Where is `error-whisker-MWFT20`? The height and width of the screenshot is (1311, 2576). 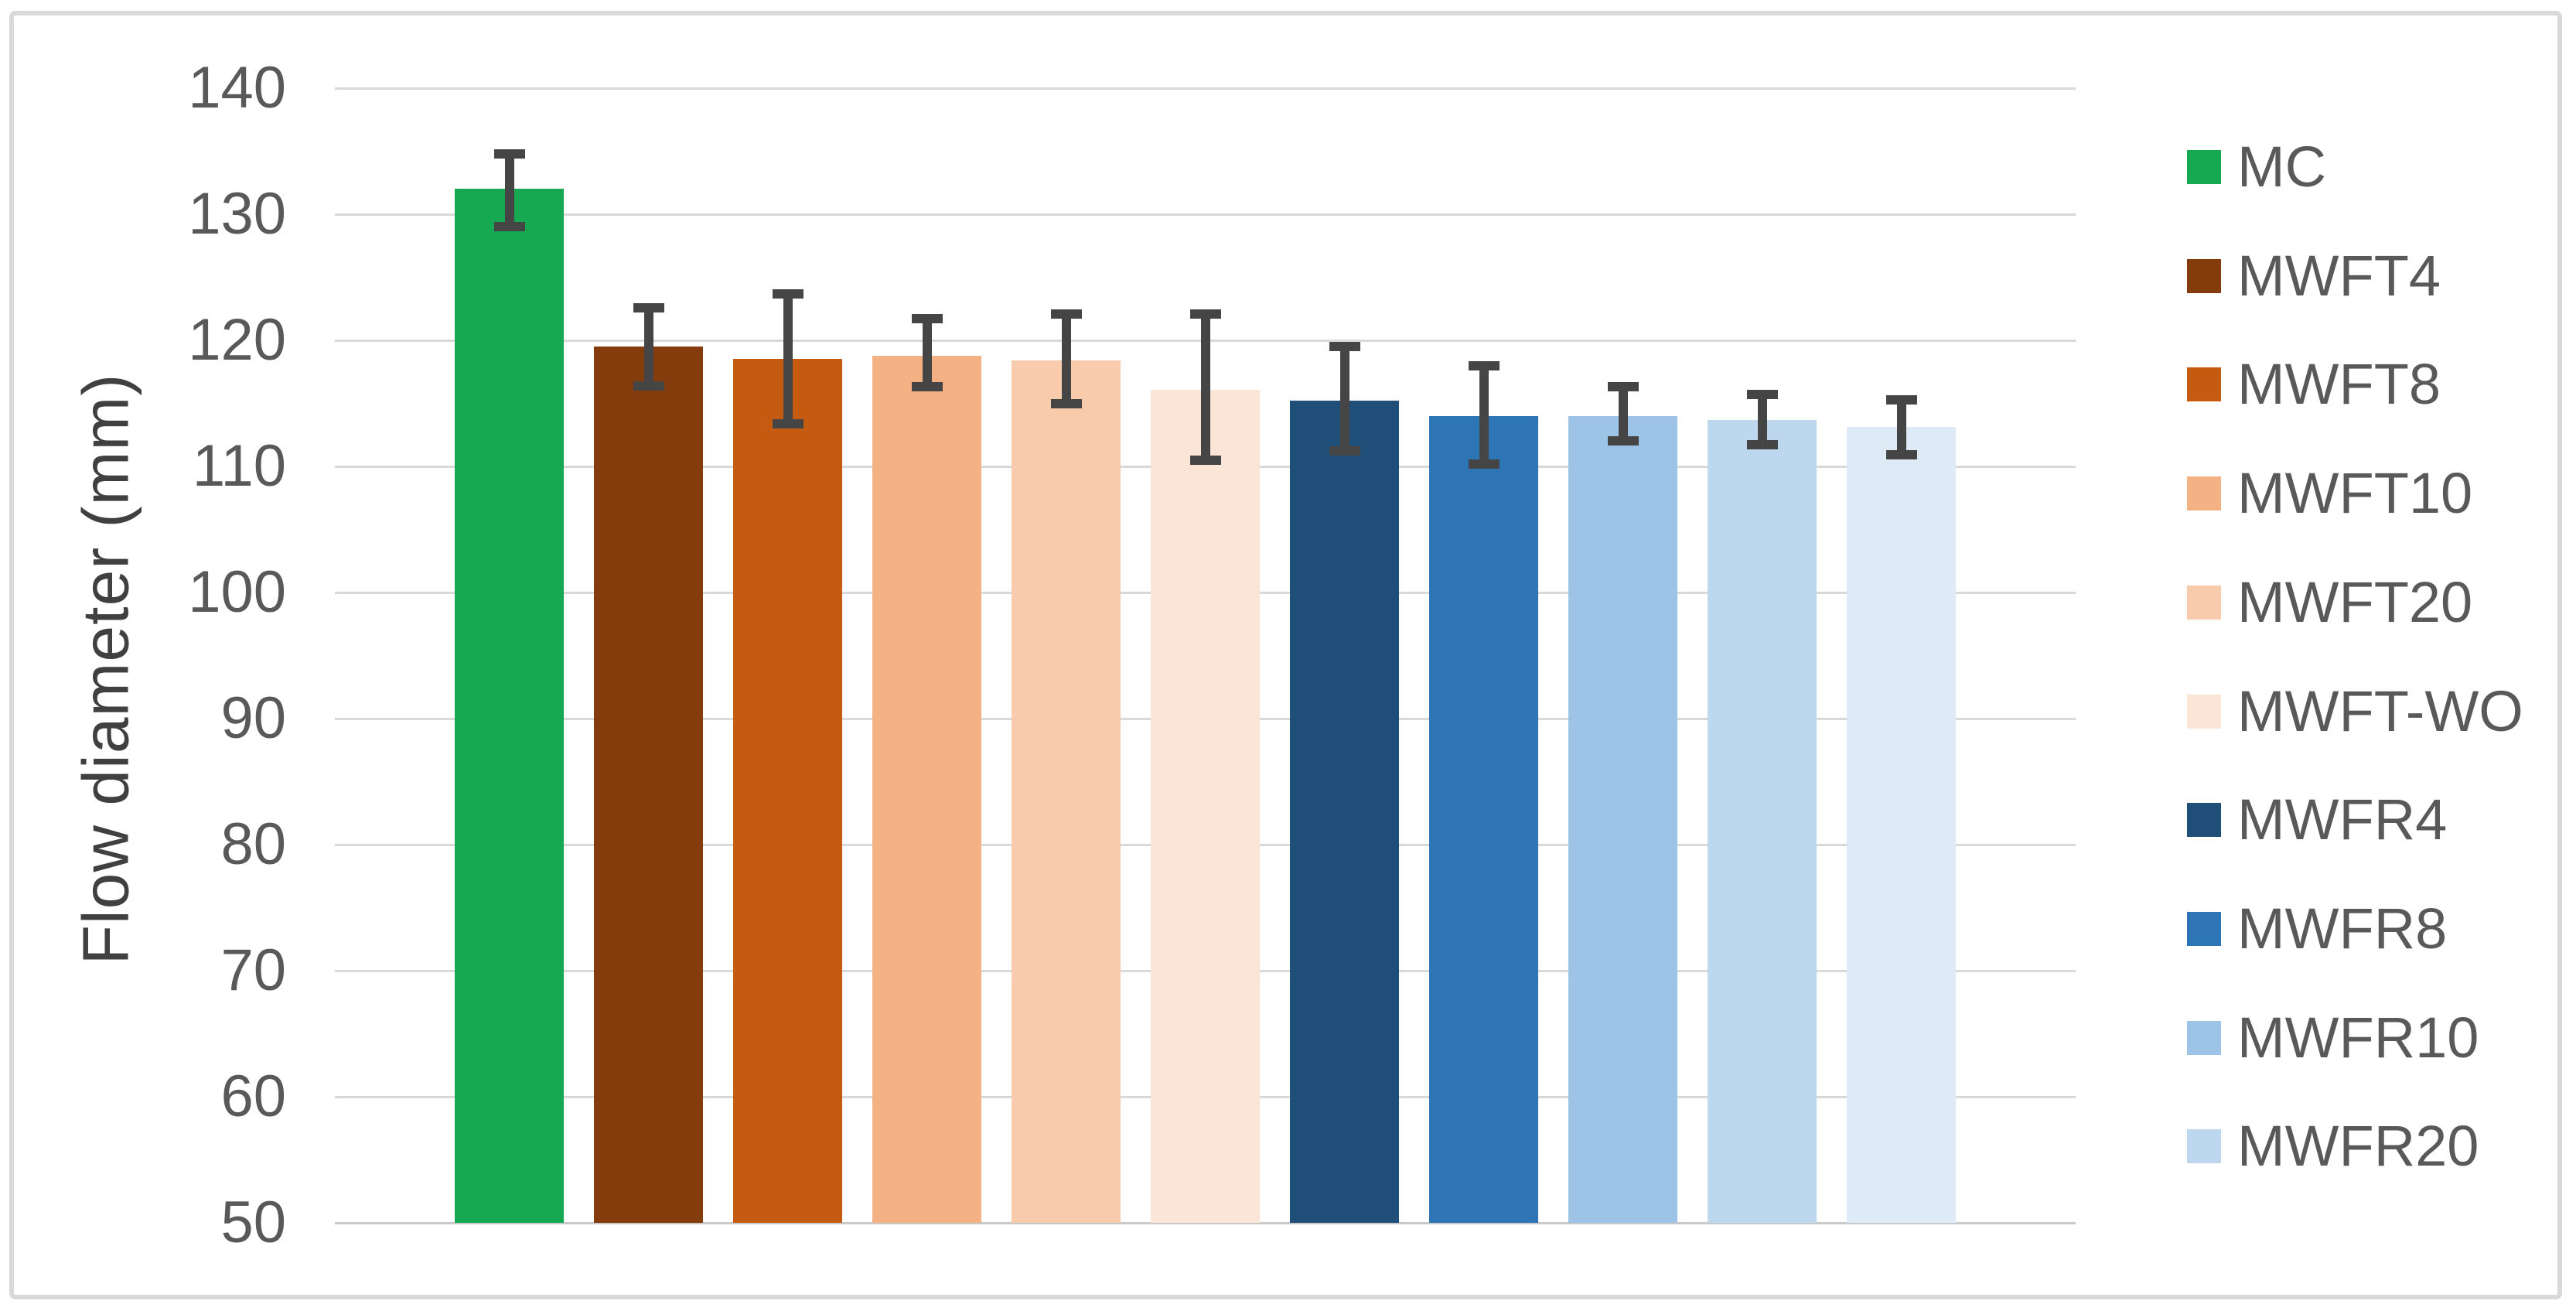 error-whisker-MWFT20 is located at coordinates (1066, 358).